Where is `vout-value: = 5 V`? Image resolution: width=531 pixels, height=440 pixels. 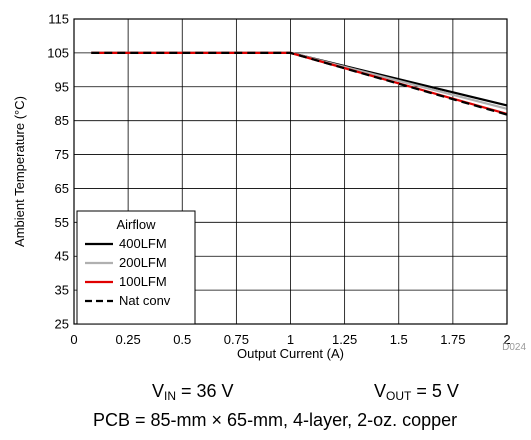
vout-value: = 5 V is located at coordinates (435, 391).